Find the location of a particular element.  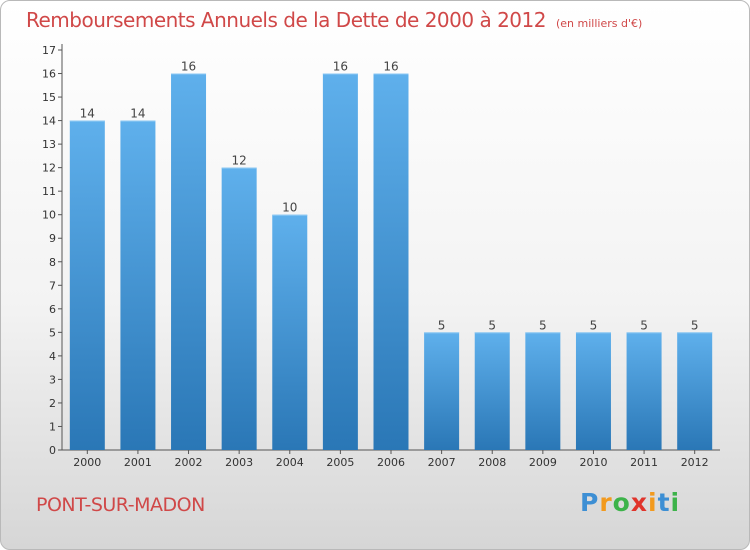

y-tick-label: 4 is located at coordinates (52, 356).